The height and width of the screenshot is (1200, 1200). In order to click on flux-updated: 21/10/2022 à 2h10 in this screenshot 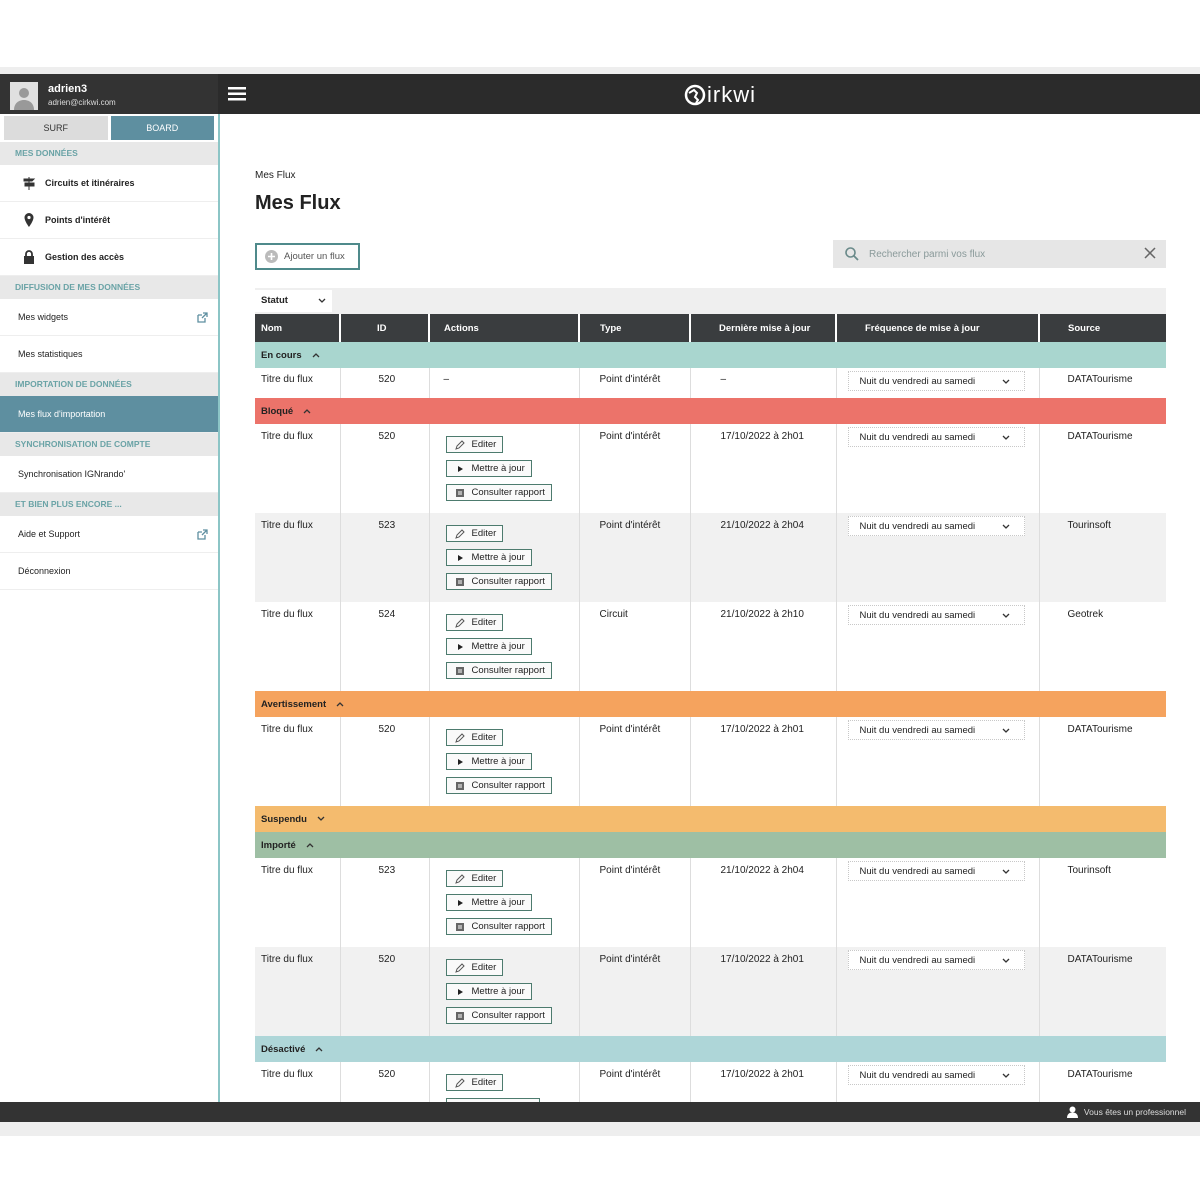, I will do `click(762, 646)`.